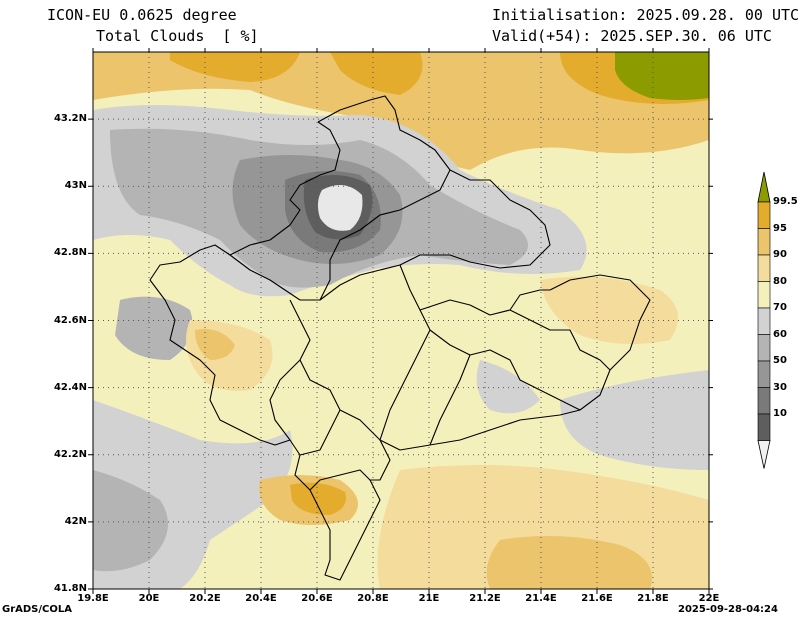 Image resolution: width=800 pixels, height=618 pixels. Describe the element at coordinates (350, 465) in the screenshot. I see `boundary-macedonia` at that location.